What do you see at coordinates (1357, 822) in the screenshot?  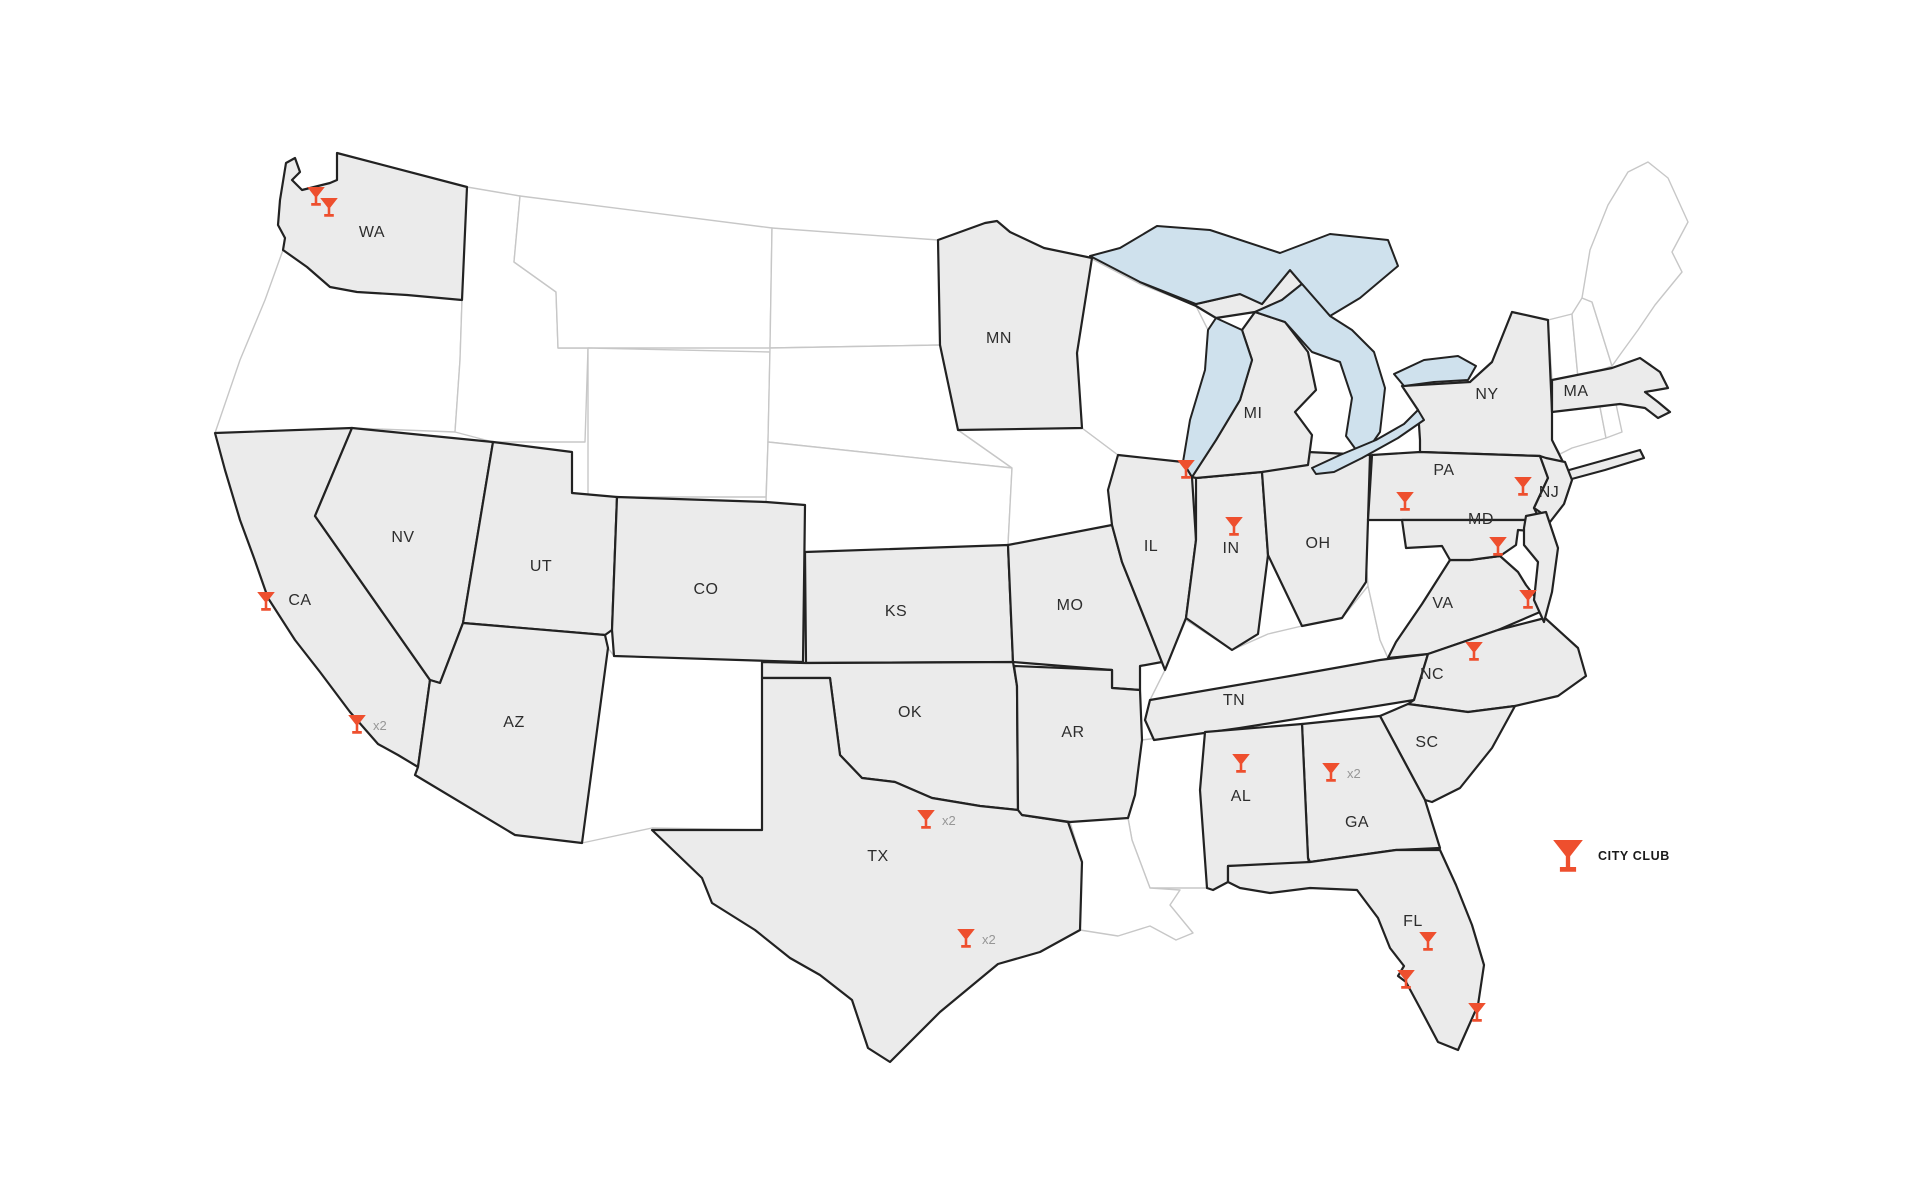 I see `state-label-ga: GA` at bounding box center [1357, 822].